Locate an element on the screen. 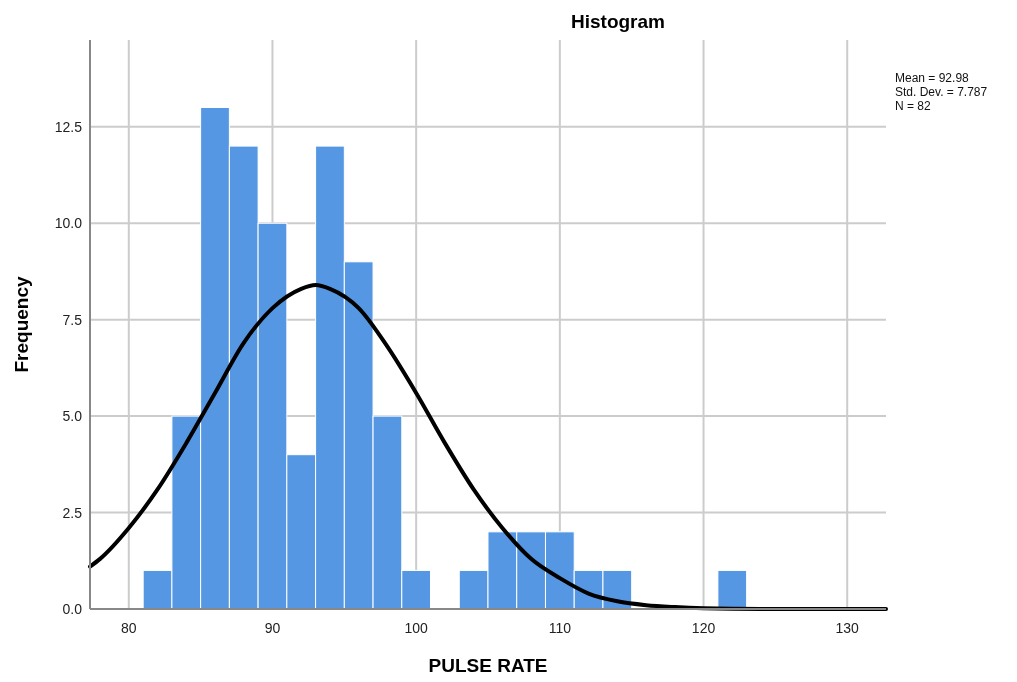 The width and height of the screenshot is (1017, 682). text: Mean = 92.98 Std. Dev. = 7.787 N = 82 is located at coordinates (941, 92).